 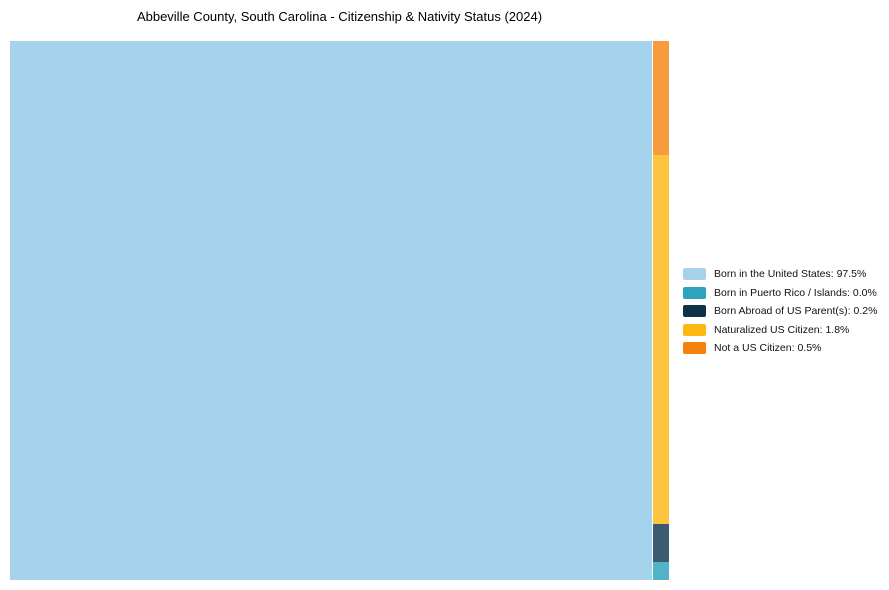 What do you see at coordinates (768, 348) in the screenshot?
I see `legend-label: Not a US Citizen: 0.5%` at bounding box center [768, 348].